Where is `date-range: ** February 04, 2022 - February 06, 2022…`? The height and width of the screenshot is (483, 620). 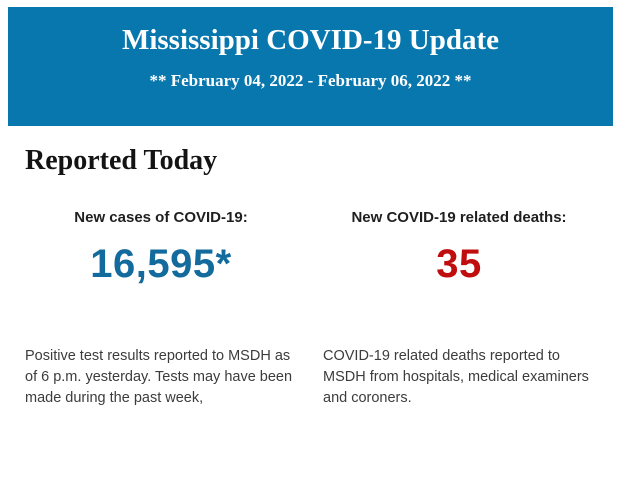
date-range: ** February 04, 2022 - February 06, 2022… is located at coordinates (310, 80).